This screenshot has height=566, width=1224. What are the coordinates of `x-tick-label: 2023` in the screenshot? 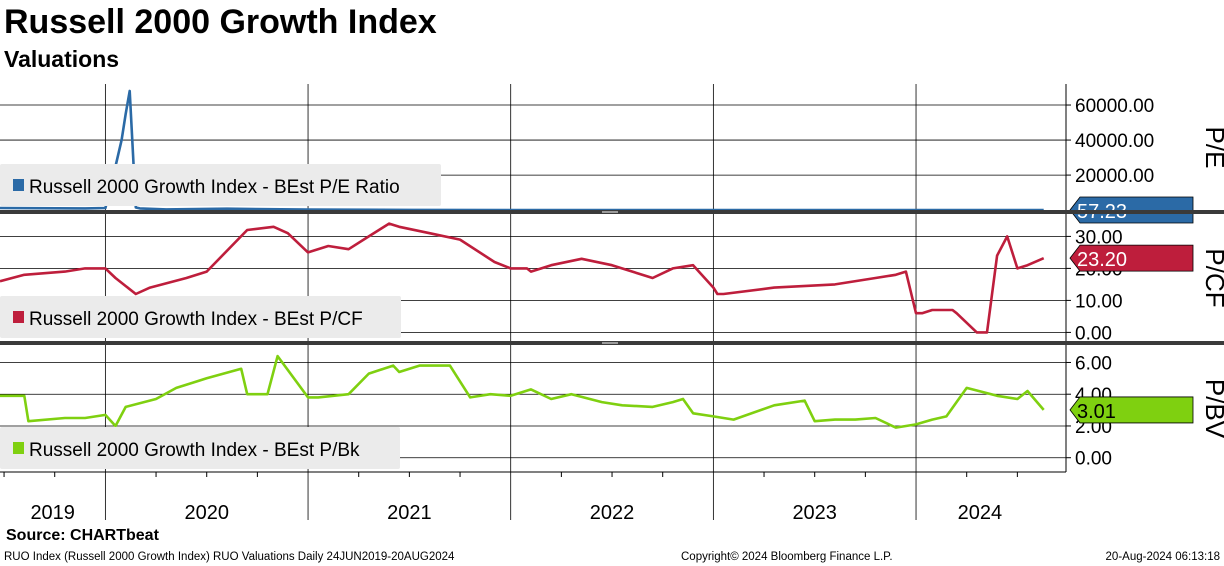 It's located at (814, 513).